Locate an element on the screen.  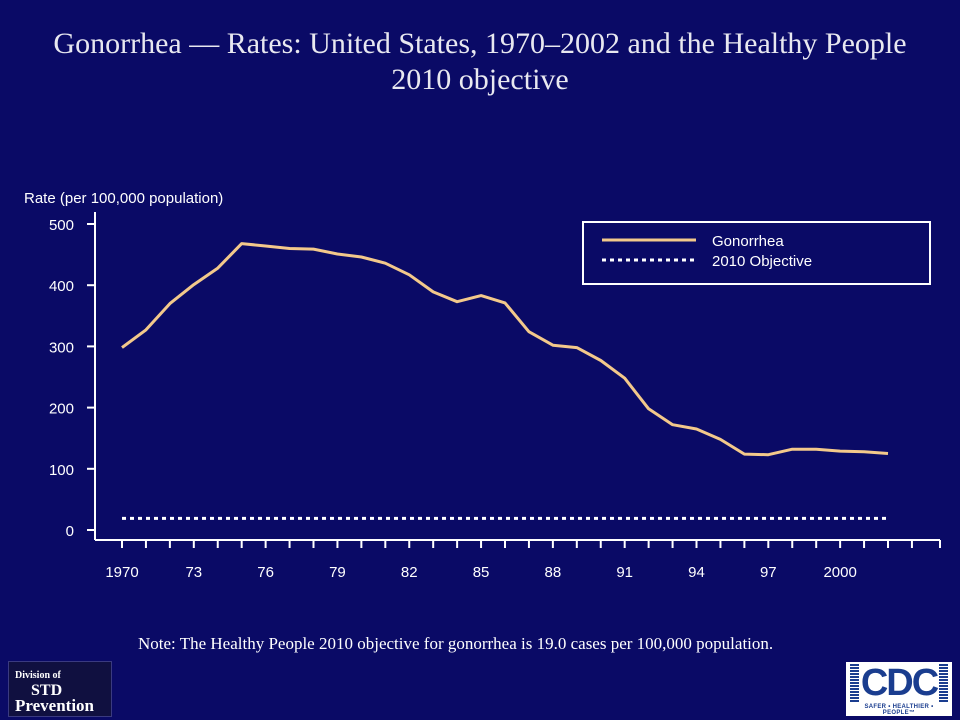
x-tick-label: 82 is located at coordinates (409, 572).